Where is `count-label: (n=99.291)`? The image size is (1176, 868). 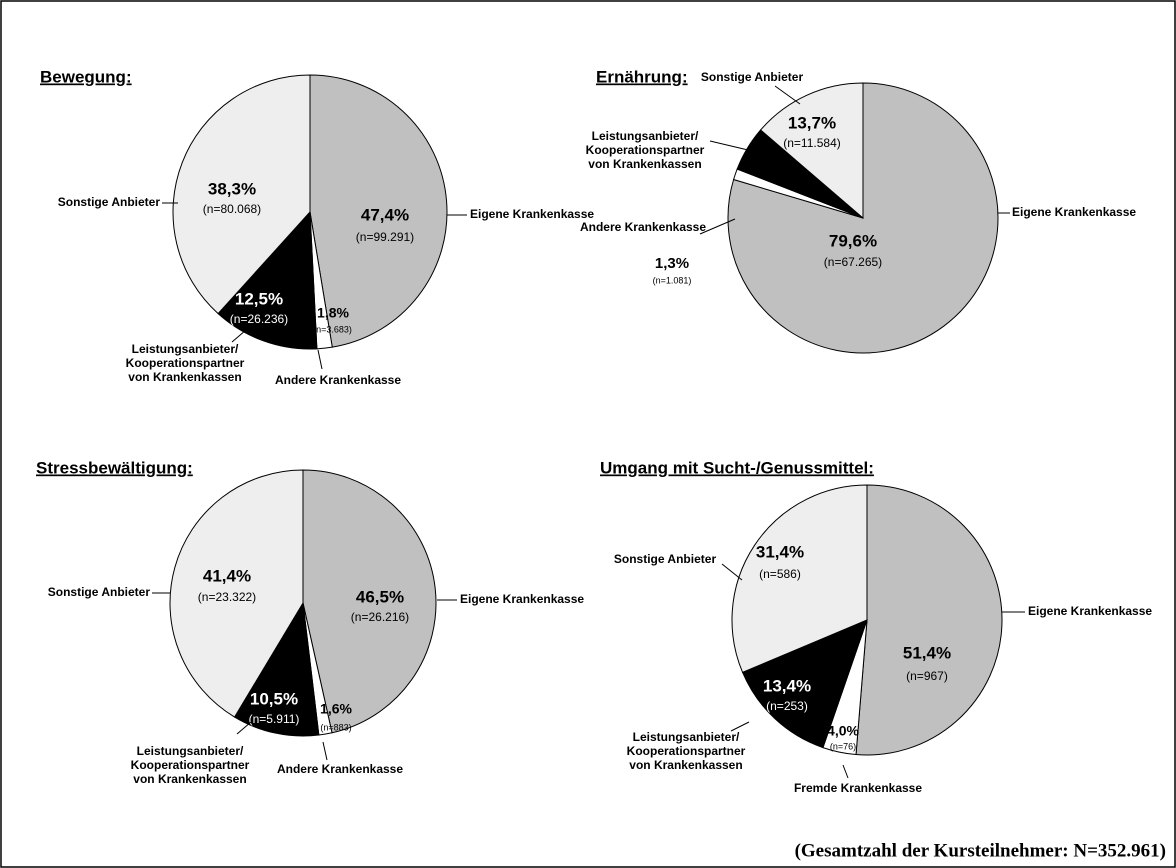 count-label: (n=99.291) is located at coordinates (385, 237).